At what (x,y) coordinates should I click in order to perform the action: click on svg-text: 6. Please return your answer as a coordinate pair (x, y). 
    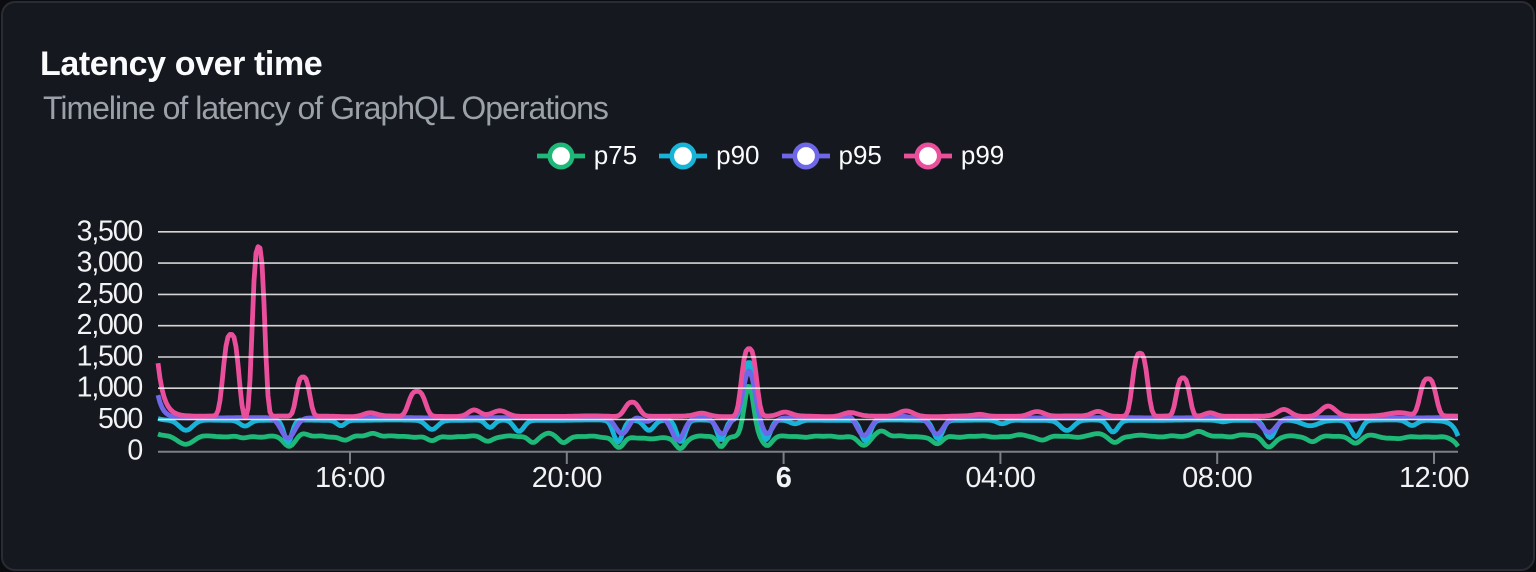
    Looking at the image, I should click on (784, 478).